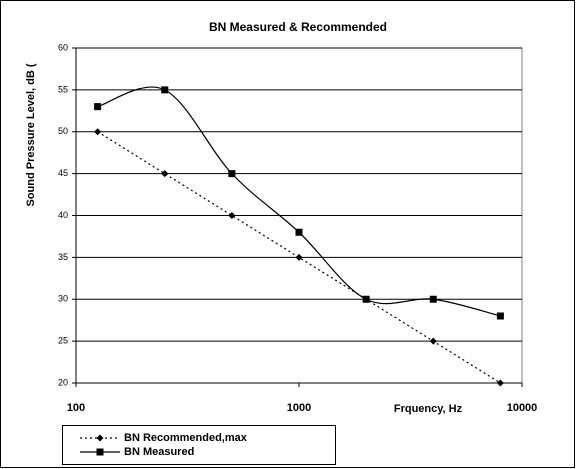  Describe the element at coordinates (63, 299) in the screenshot. I see `y-tick-label: 30` at that location.